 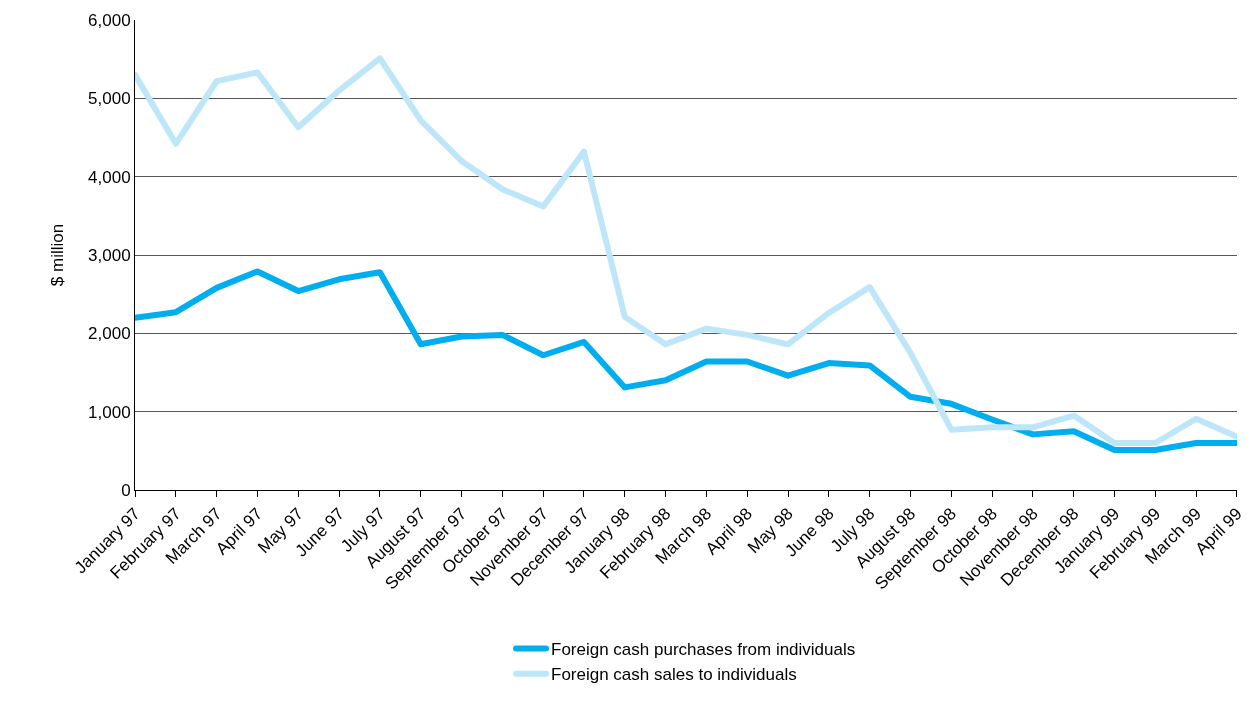 I want to click on y-tick-label: 4,000, so click(x=109, y=177).